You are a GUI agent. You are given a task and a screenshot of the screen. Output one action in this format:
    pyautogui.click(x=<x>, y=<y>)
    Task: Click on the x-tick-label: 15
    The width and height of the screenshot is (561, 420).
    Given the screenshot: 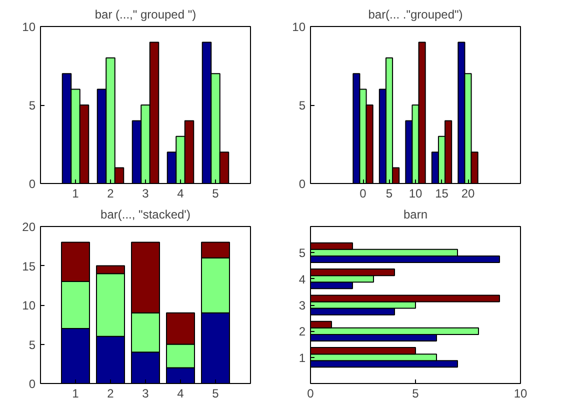 What is the action you would take?
    pyautogui.click(x=442, y=193)
    